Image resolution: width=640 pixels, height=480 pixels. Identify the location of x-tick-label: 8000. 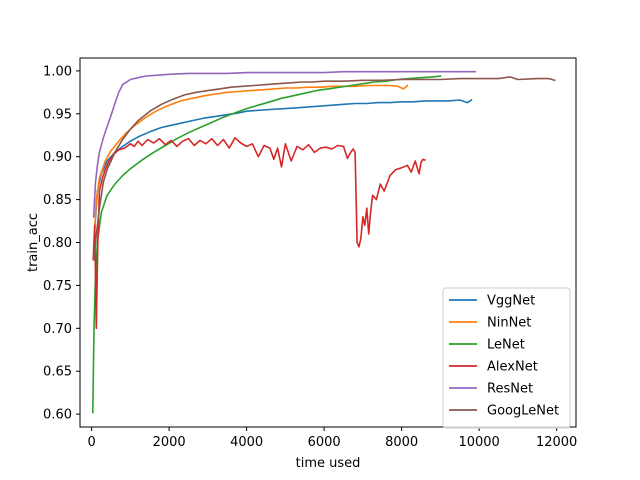
(401, 442).